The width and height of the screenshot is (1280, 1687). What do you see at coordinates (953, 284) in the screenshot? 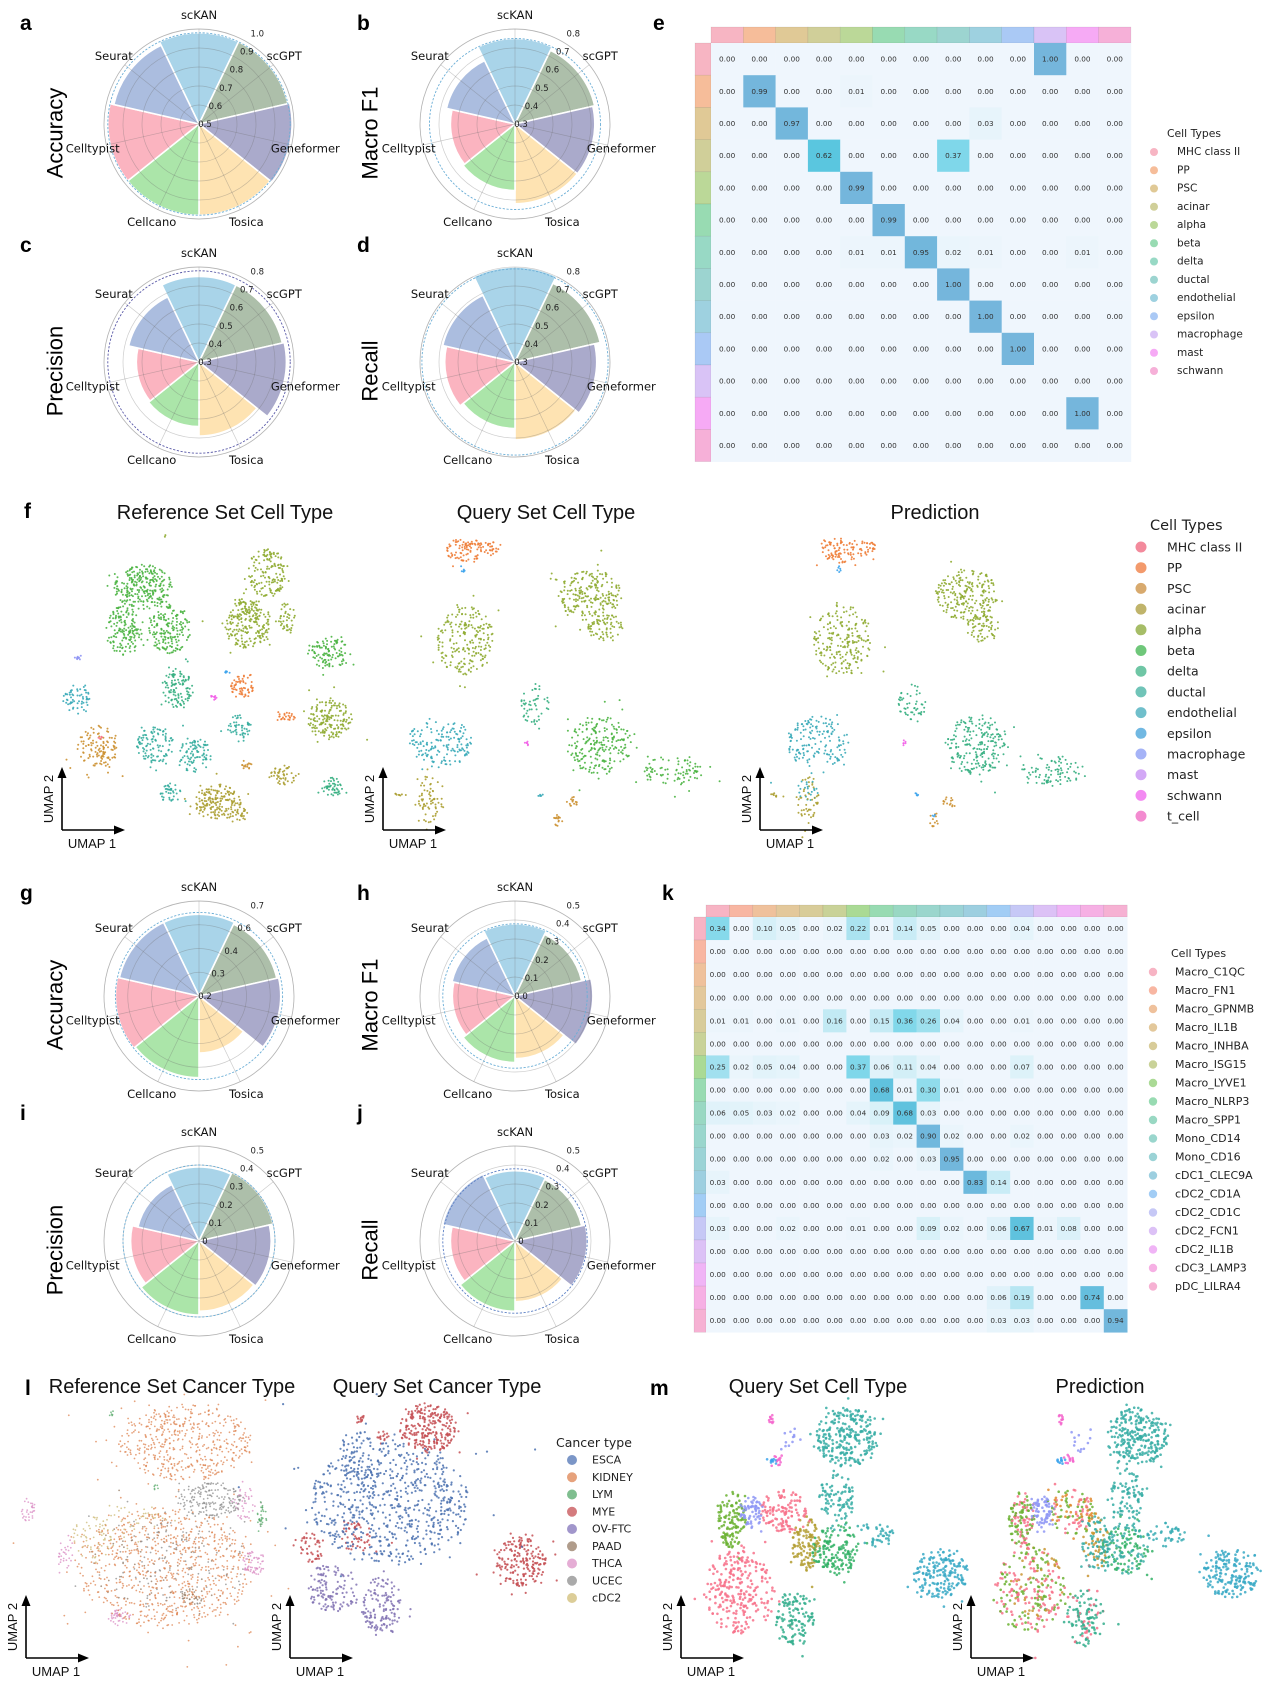
I see `cell-value: 1.00` at bounding box center [953, 284].